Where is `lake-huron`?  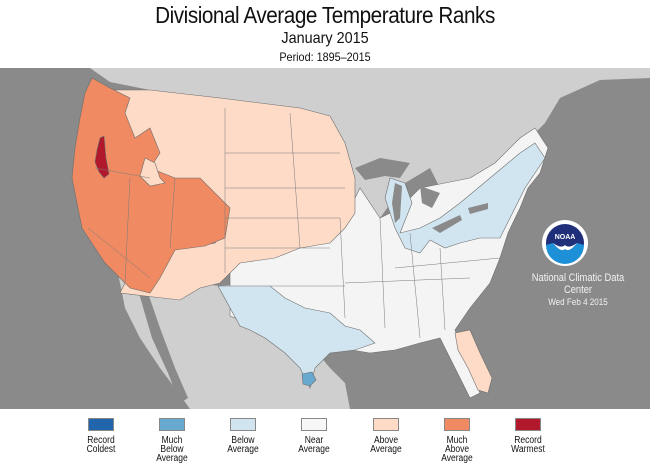 lake-huron is located at coordinates (430, 197).